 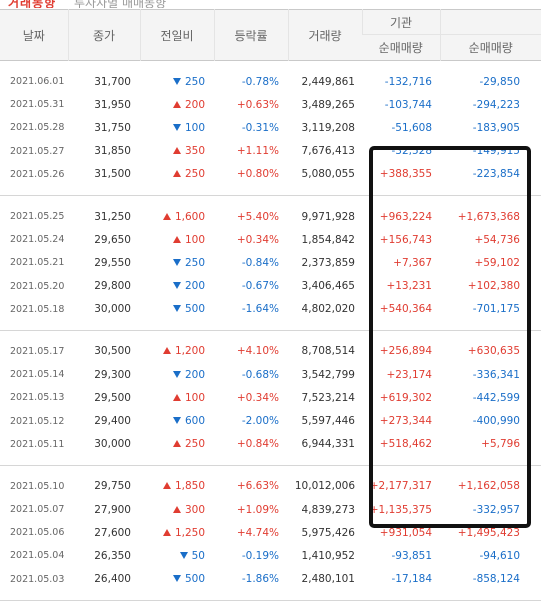 What do you see at coordinates (37, 421) in the screenshot?
I see `cell-date: 2021.05.12` at bounding box center [37, 421].